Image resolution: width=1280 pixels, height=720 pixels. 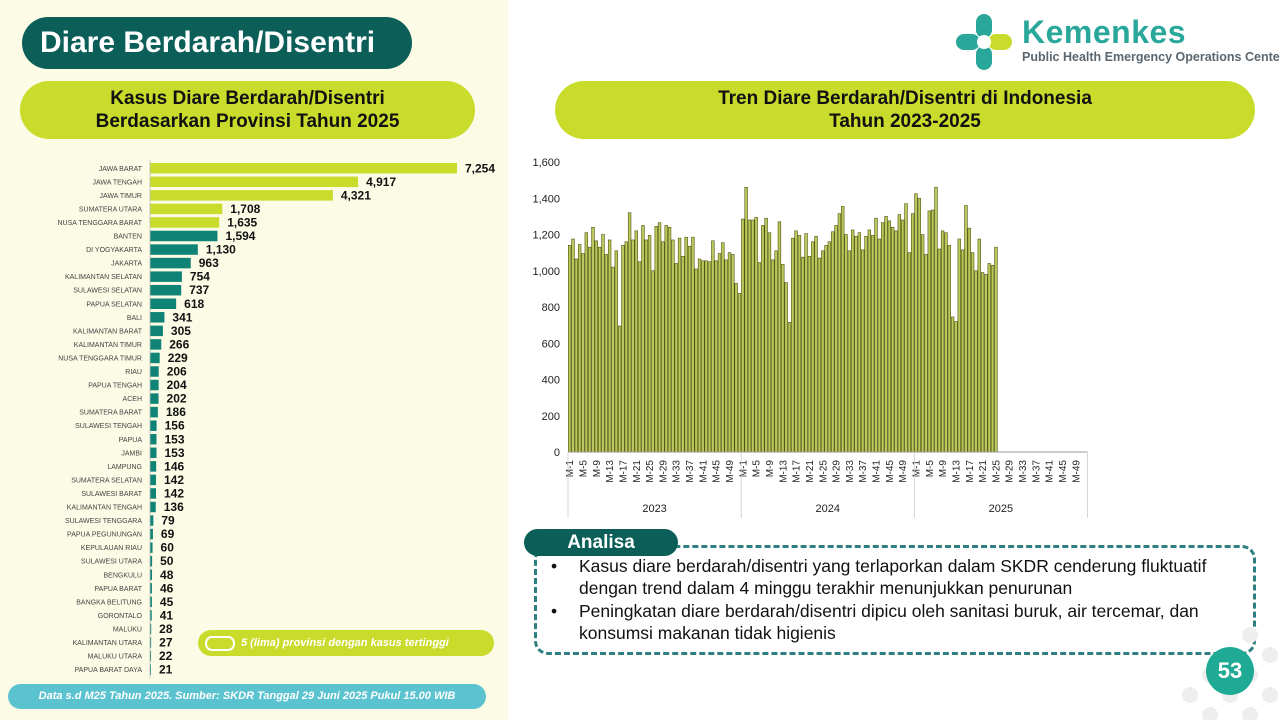 What do you see at coordinates (121, 169) in the screenshot?
I see `province-label: JAWA BARAT` at bounding box center [121, 169].